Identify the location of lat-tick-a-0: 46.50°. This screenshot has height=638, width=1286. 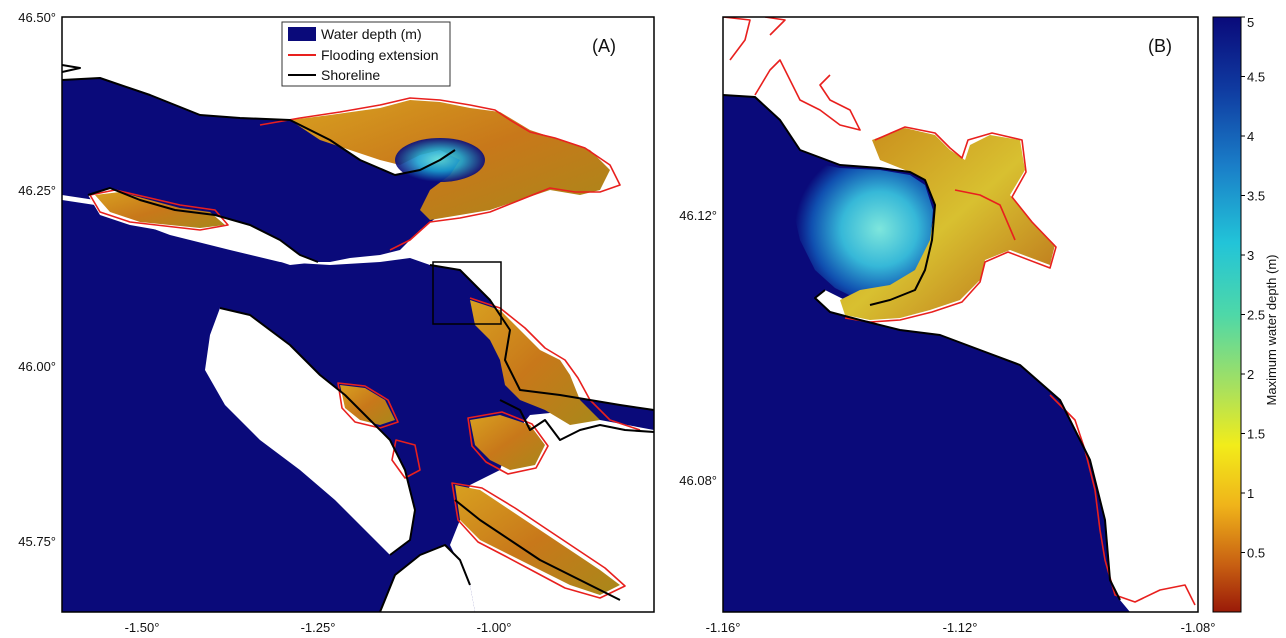
(37, 17).